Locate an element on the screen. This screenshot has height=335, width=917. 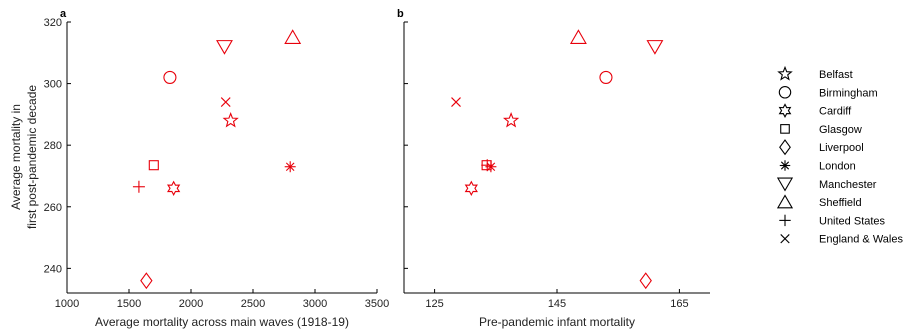
panel-a-y-ticks: 240 260 280 300 320 is located at coordinates (57, 146).